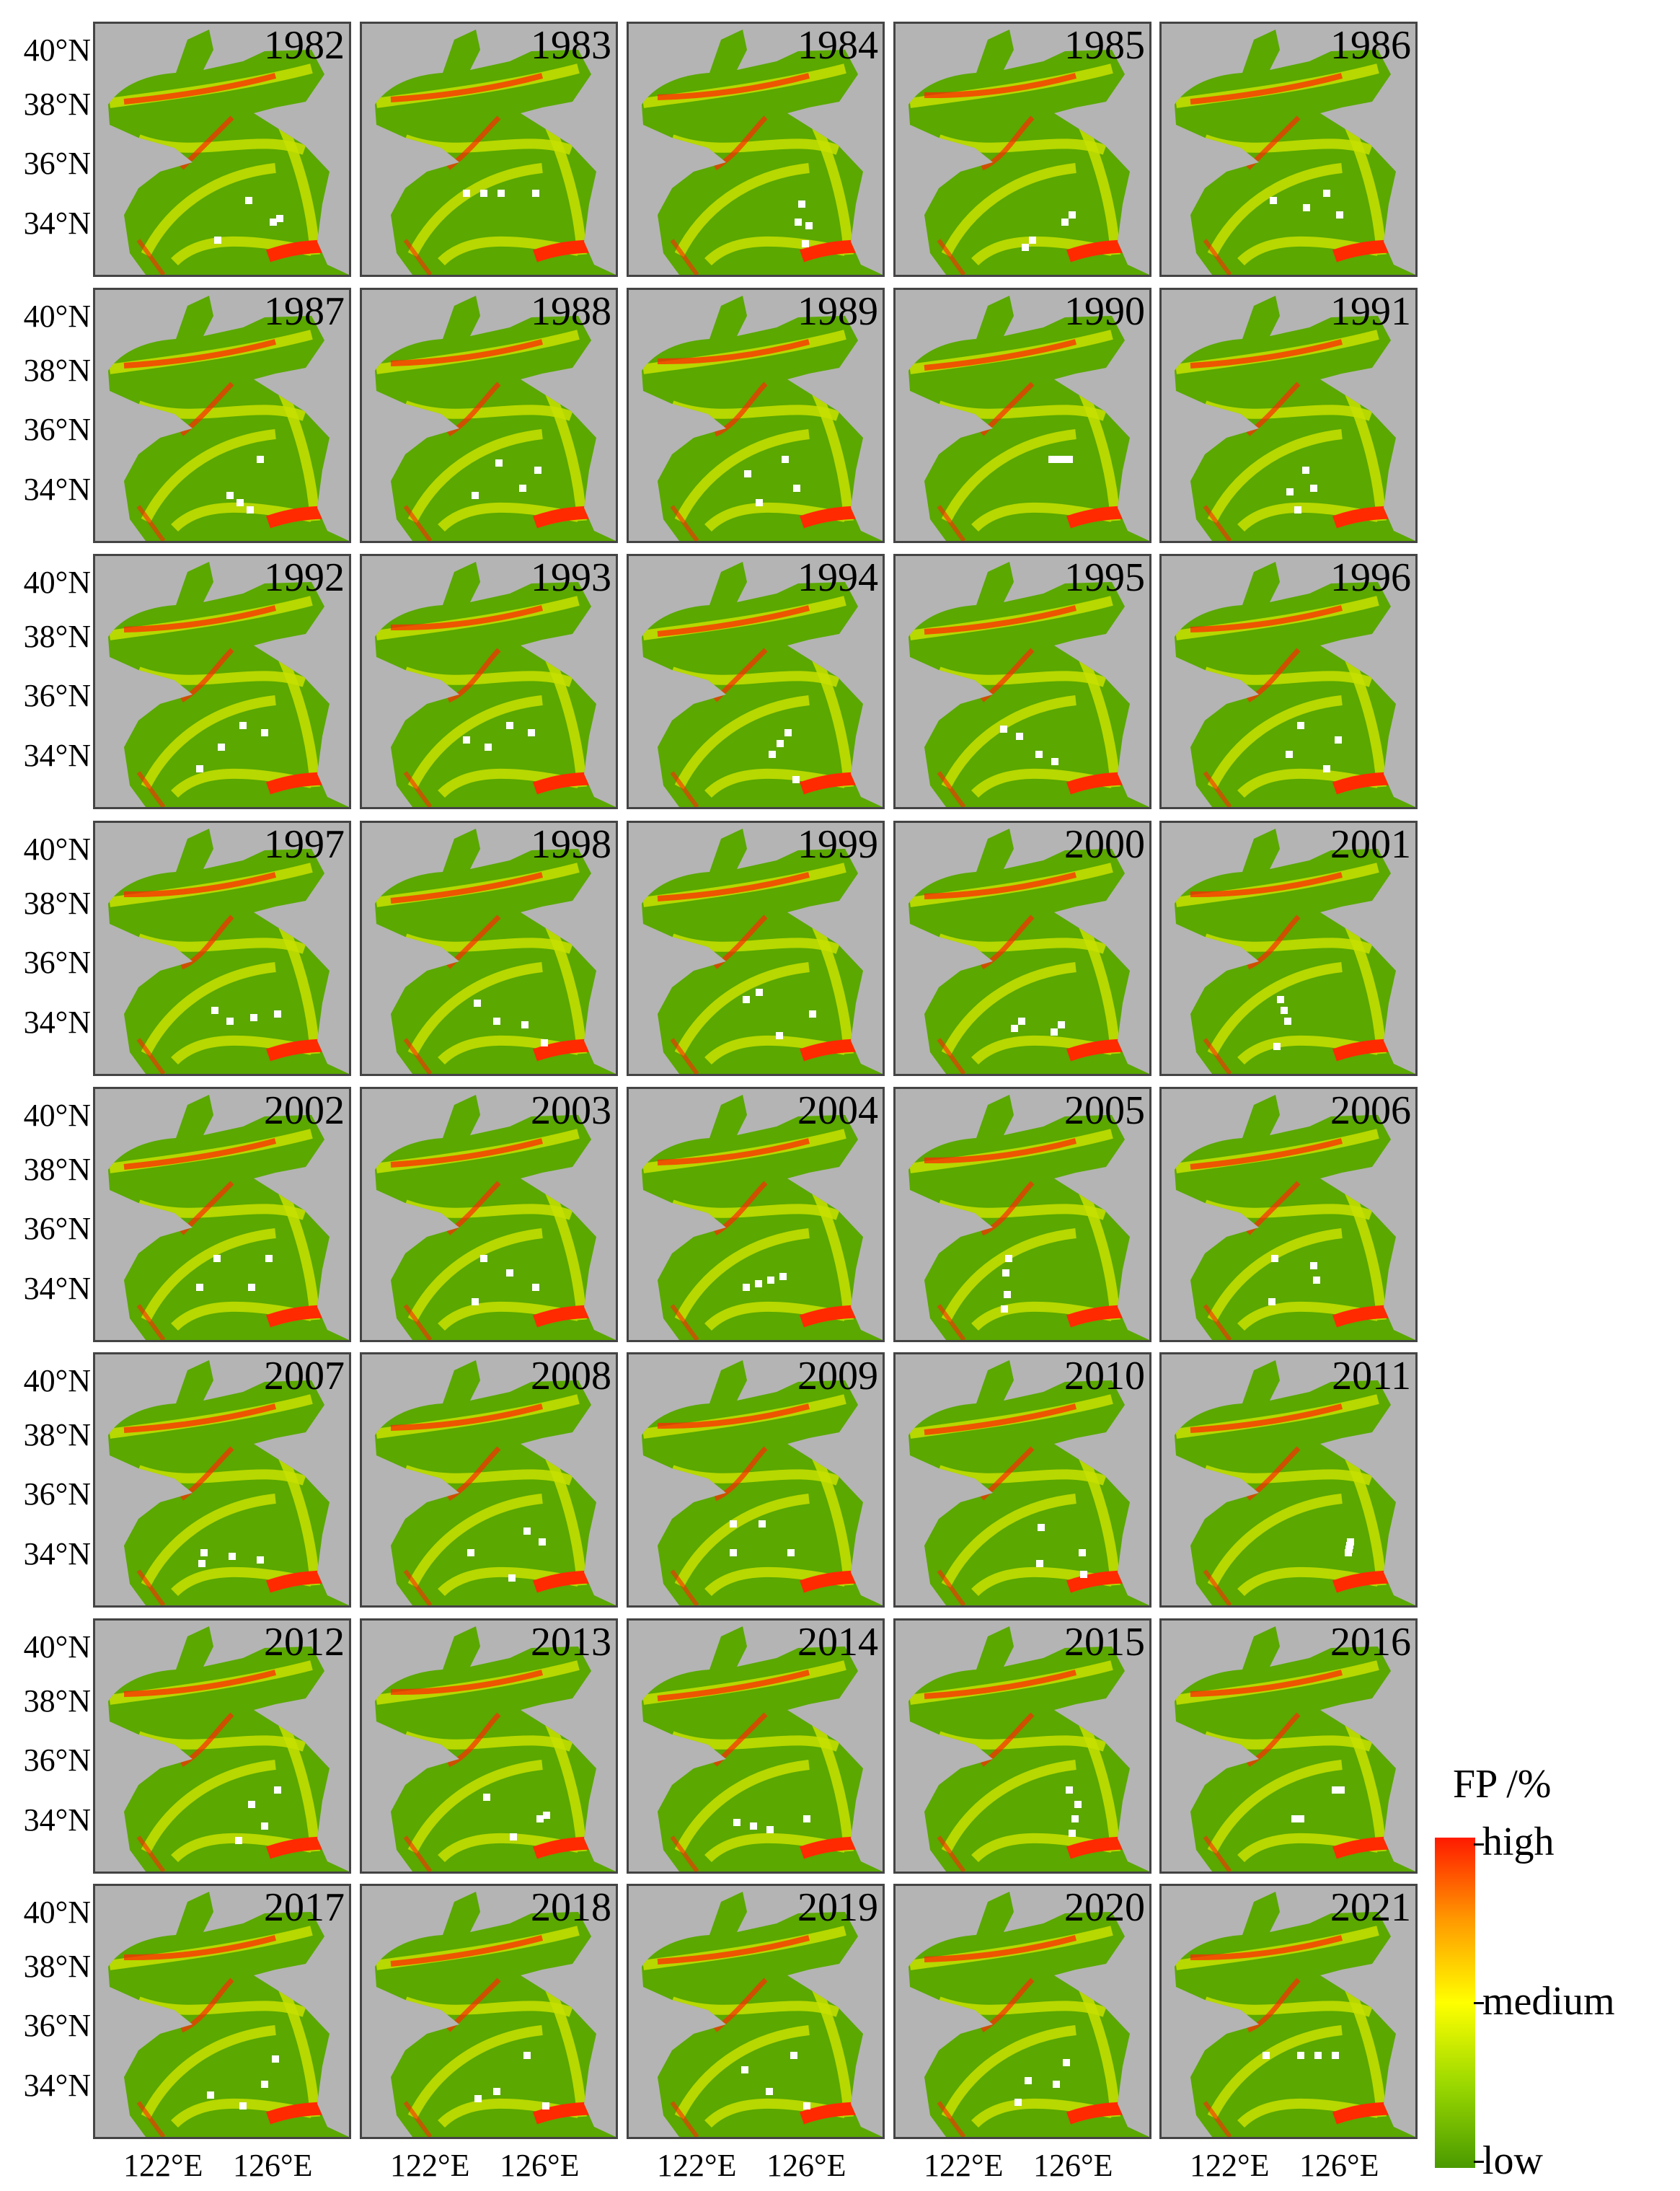  Describe the element at coordinates (222, 1215) in the screenshot. I see `map-panel-2002: 2002` at that location.